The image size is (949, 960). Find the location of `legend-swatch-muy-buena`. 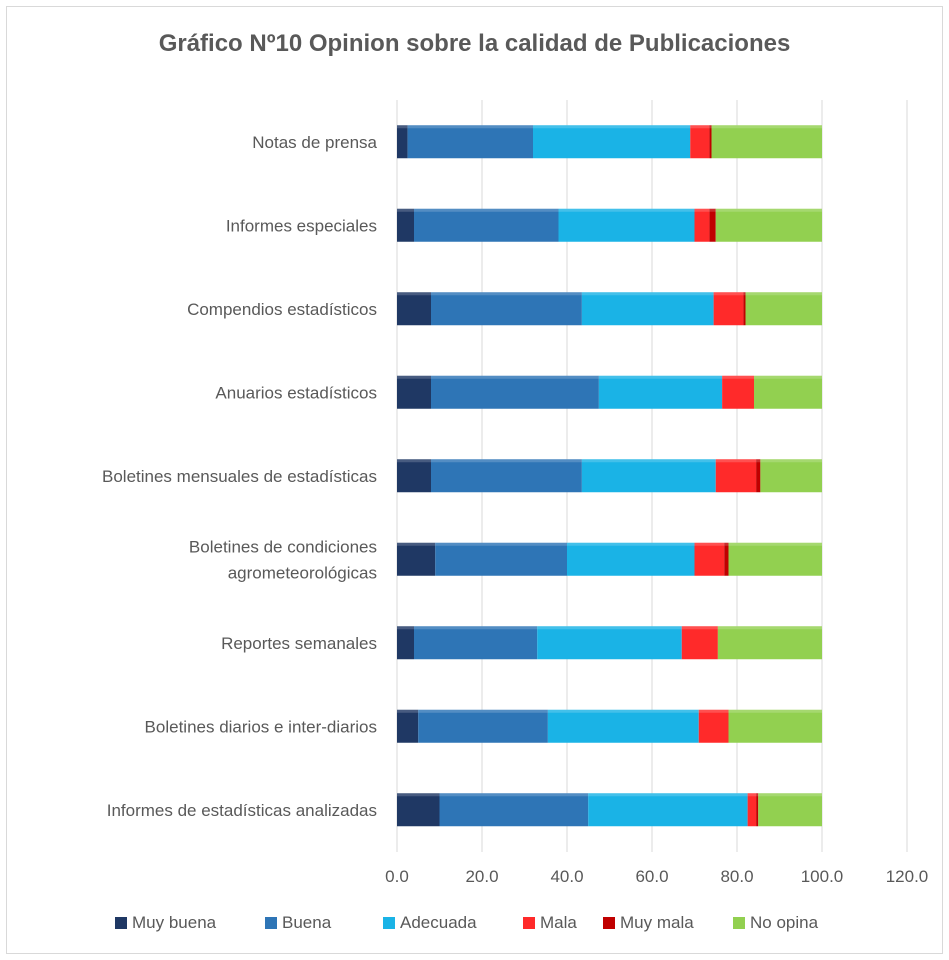

legend-swatch-muy-buena is located at coordinates (121, 923).